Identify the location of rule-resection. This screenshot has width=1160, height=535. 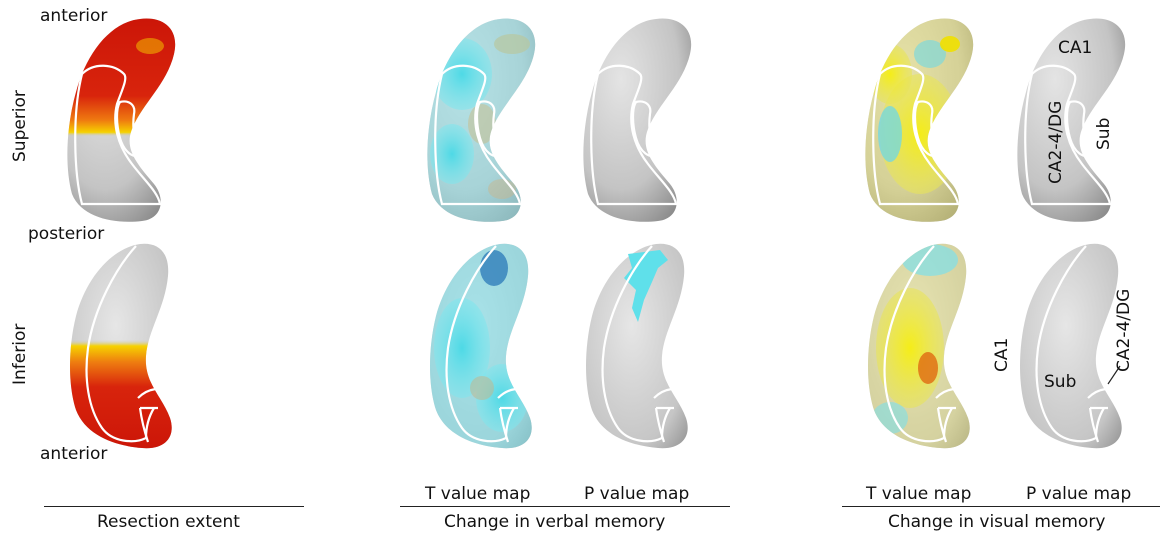
(174, 506).